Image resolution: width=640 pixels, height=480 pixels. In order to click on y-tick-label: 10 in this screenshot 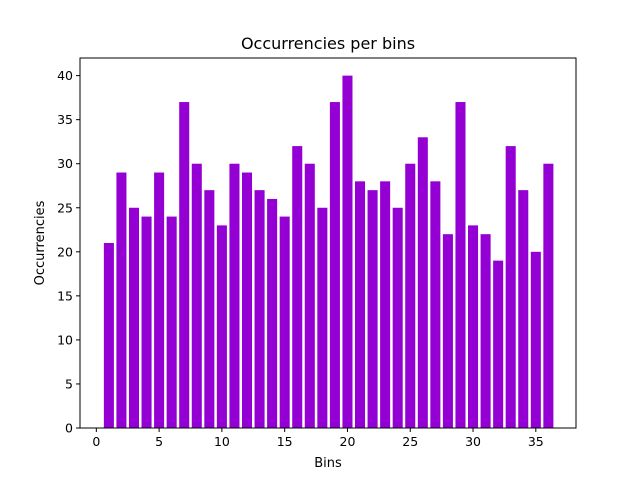, I will do `click(65, 339)`.